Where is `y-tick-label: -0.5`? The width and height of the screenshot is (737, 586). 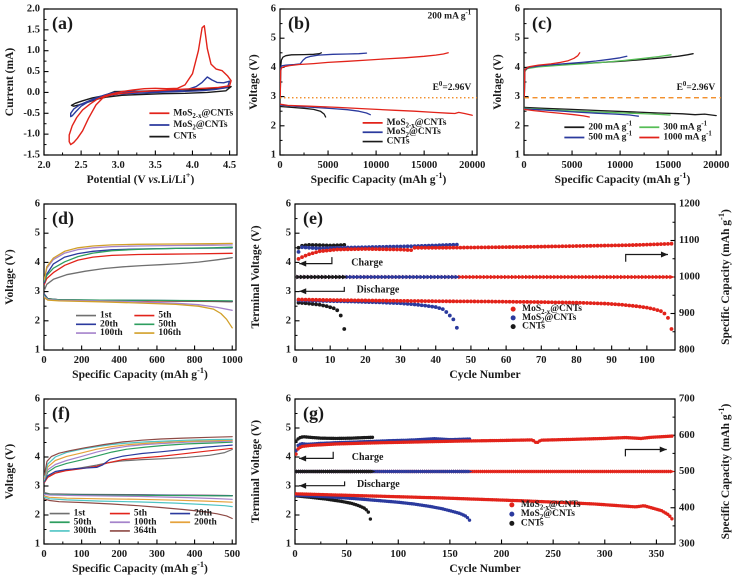 y-tick-label: -0.5 is located at coordinates (31, 113).